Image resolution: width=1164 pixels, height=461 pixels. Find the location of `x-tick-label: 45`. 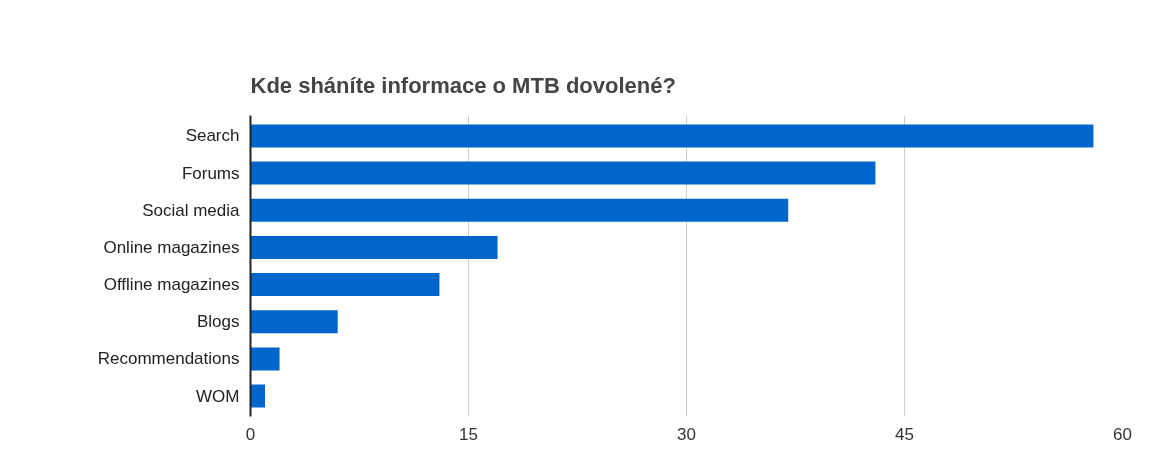

x-tick-label: 45 is located at coordinates (904, 434).